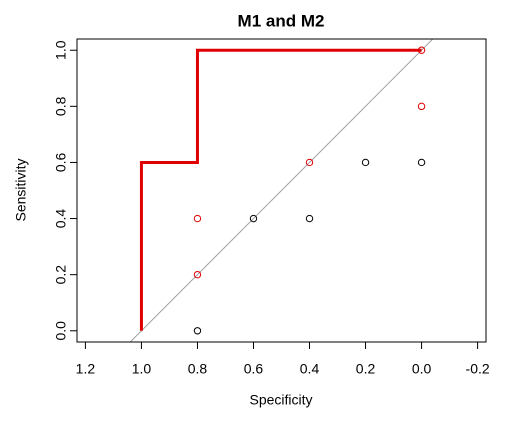 This screenshot has width=525, height=421. I want to click on x-tick-label: 0.4, so click(310, 369).